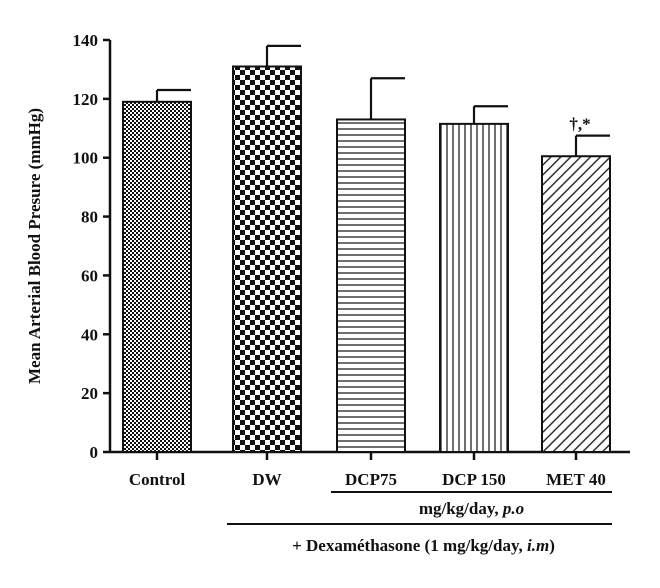 This screenshot has width=660, height=588. What do you see at coordinates (576, 479) in the screenshot?
I see `category-label-met-40: MET 40` at bounding box center [576, 479].